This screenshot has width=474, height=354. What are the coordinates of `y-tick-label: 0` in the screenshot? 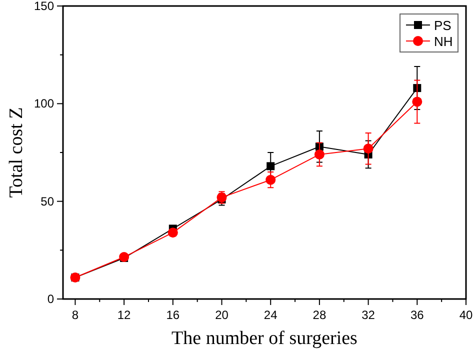 It's located at (50, 299).